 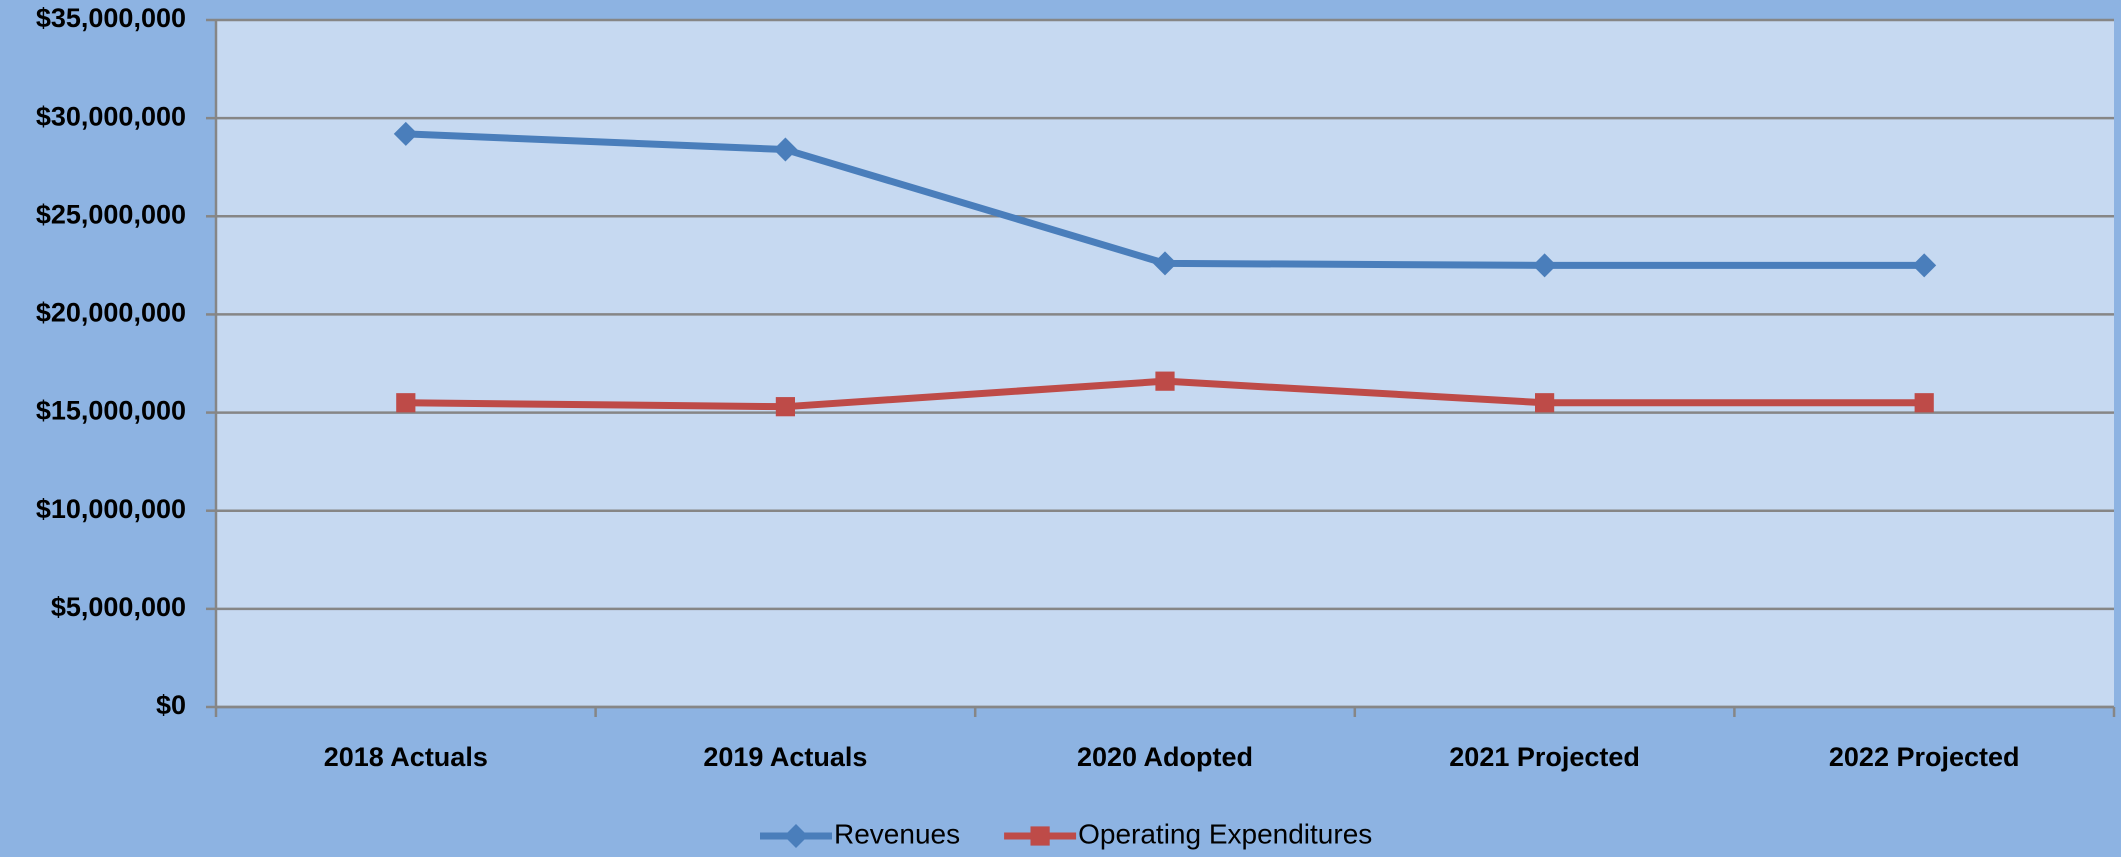 I want to click on x-tick-label: 2022 Projected, so click(x=1924, y=757).